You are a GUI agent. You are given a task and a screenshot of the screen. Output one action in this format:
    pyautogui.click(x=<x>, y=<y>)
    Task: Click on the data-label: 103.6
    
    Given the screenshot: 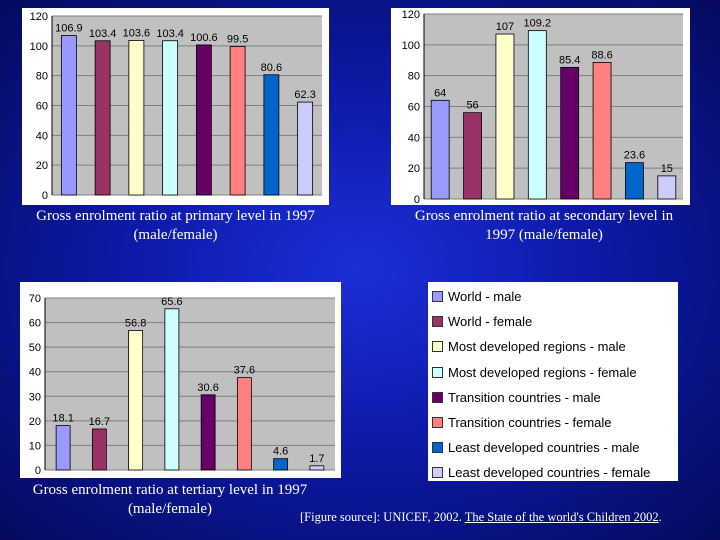 What is the action you would take?
    pyautogui.click(x=137, y=33)
    